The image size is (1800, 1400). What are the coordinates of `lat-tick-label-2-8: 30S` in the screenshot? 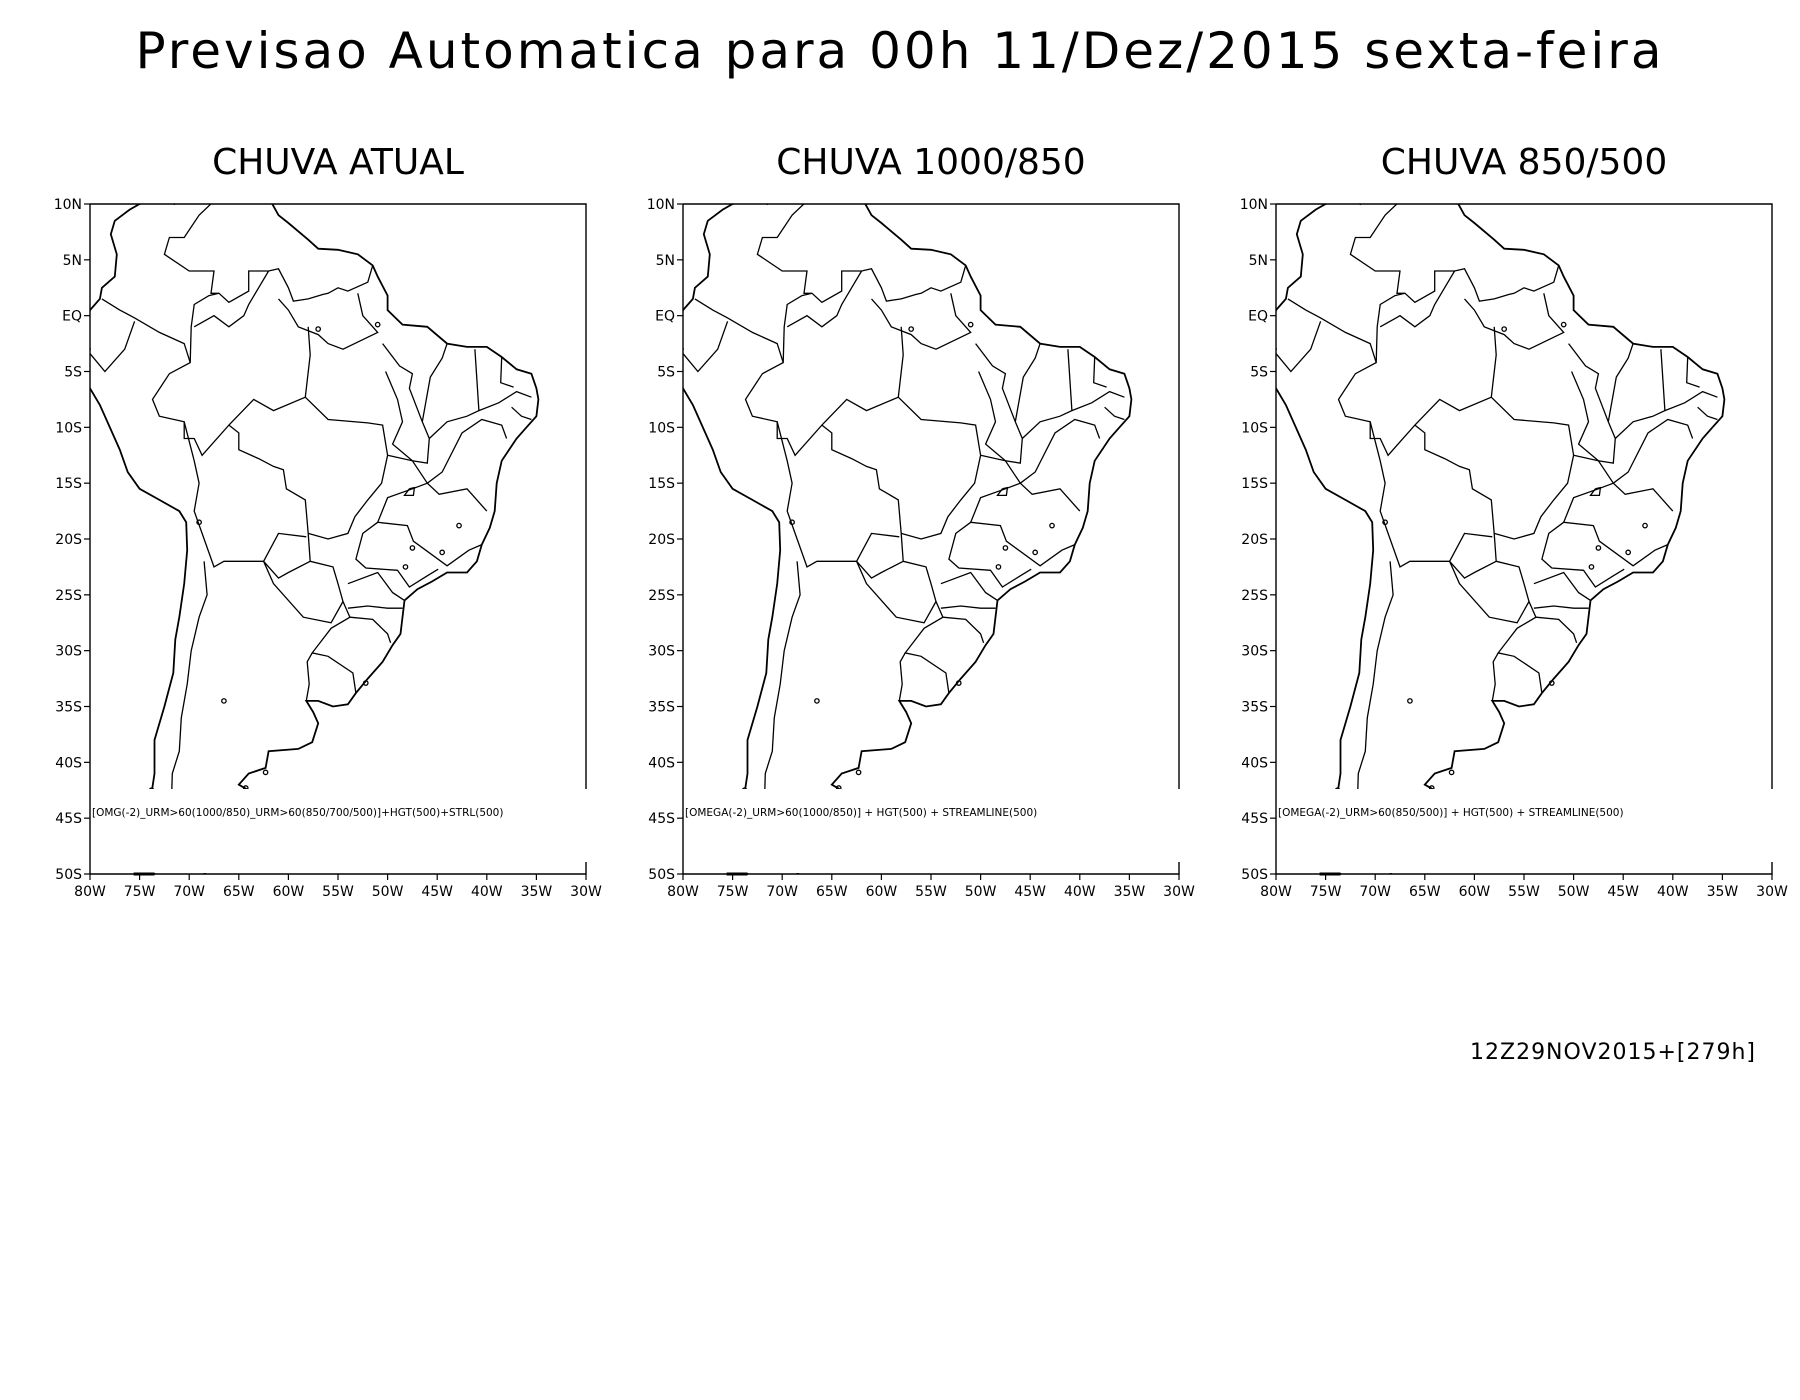 It's located at (661, 652).